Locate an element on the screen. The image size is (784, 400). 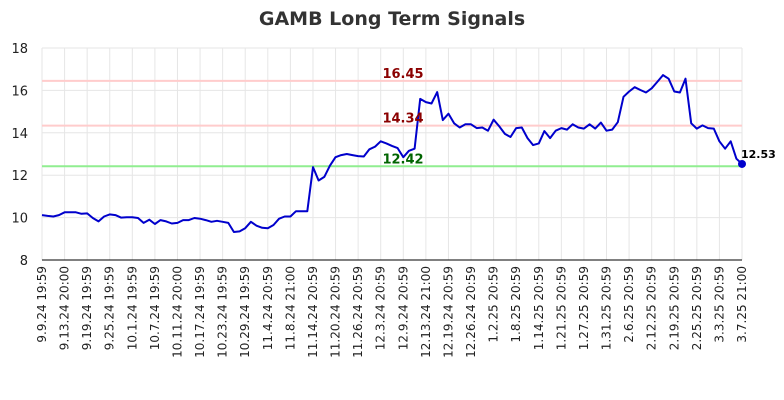
signal-level-label: 16.45 is located at coordinates (402, 74).